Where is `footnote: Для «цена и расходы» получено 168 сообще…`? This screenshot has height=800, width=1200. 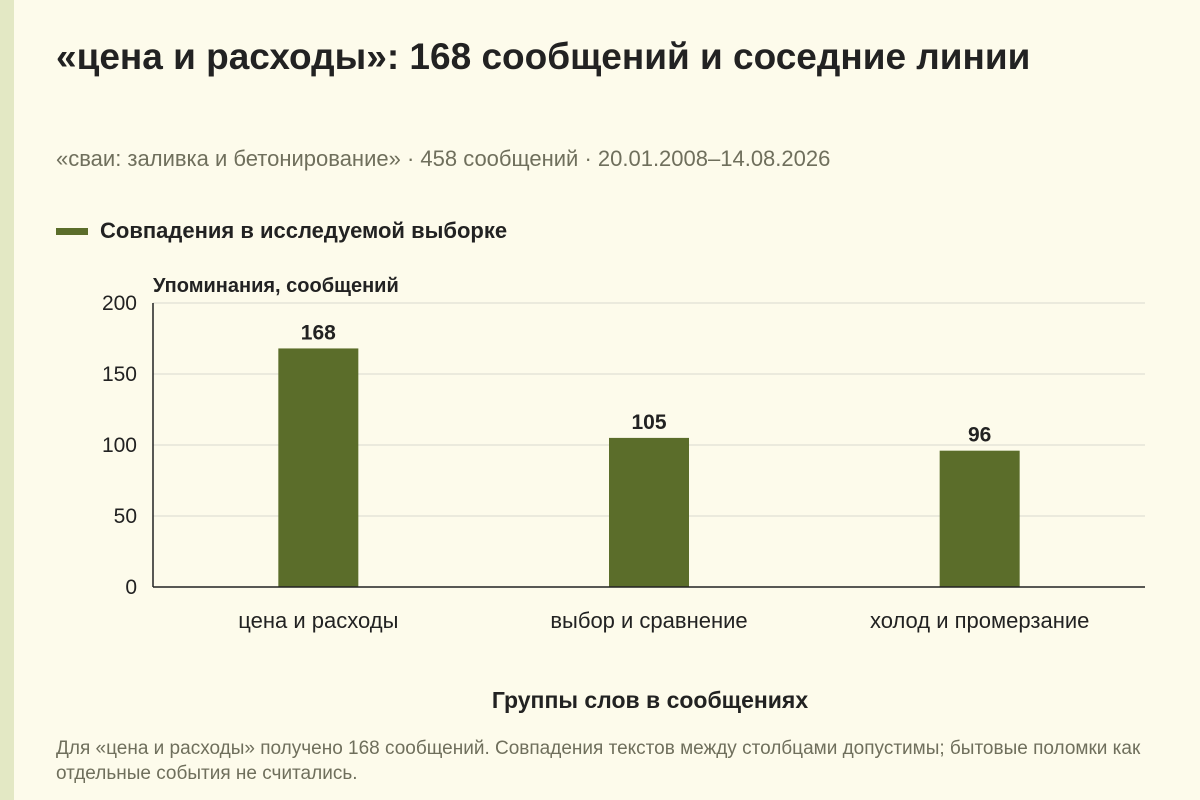
footnote: Для «цена и расходы» получено 168 сообще… is located at coordinates (598, 761).